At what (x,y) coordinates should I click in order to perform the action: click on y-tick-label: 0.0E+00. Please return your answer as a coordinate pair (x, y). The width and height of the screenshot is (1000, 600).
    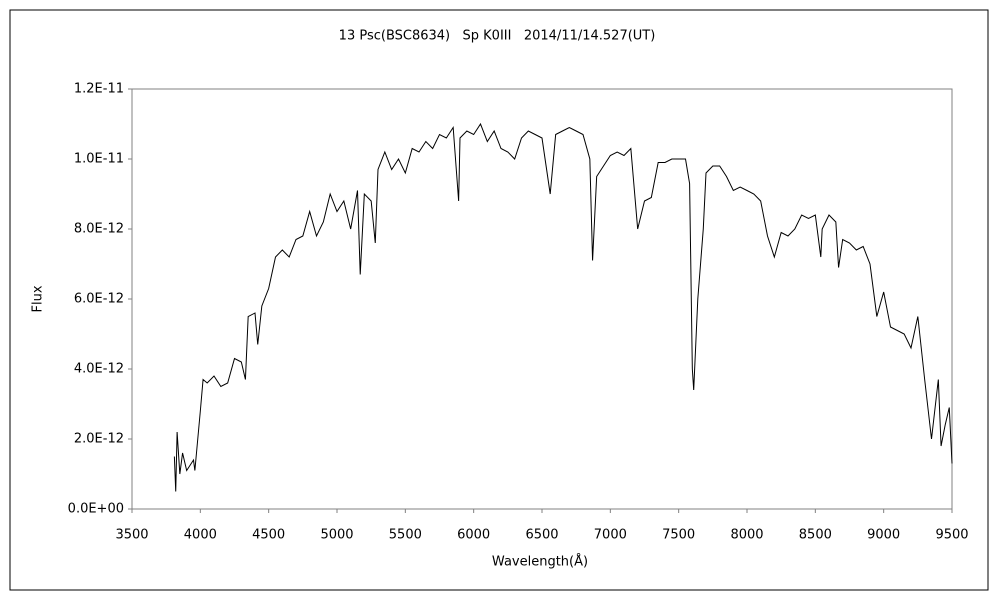
    Looking at the image, I should click on (96, 509).